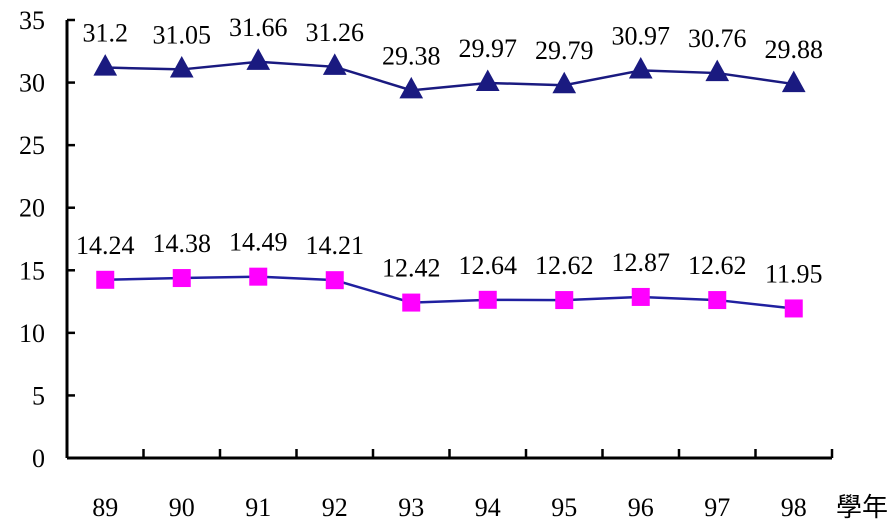  I want to click on y-tick-label: 0, so click(38, 458).